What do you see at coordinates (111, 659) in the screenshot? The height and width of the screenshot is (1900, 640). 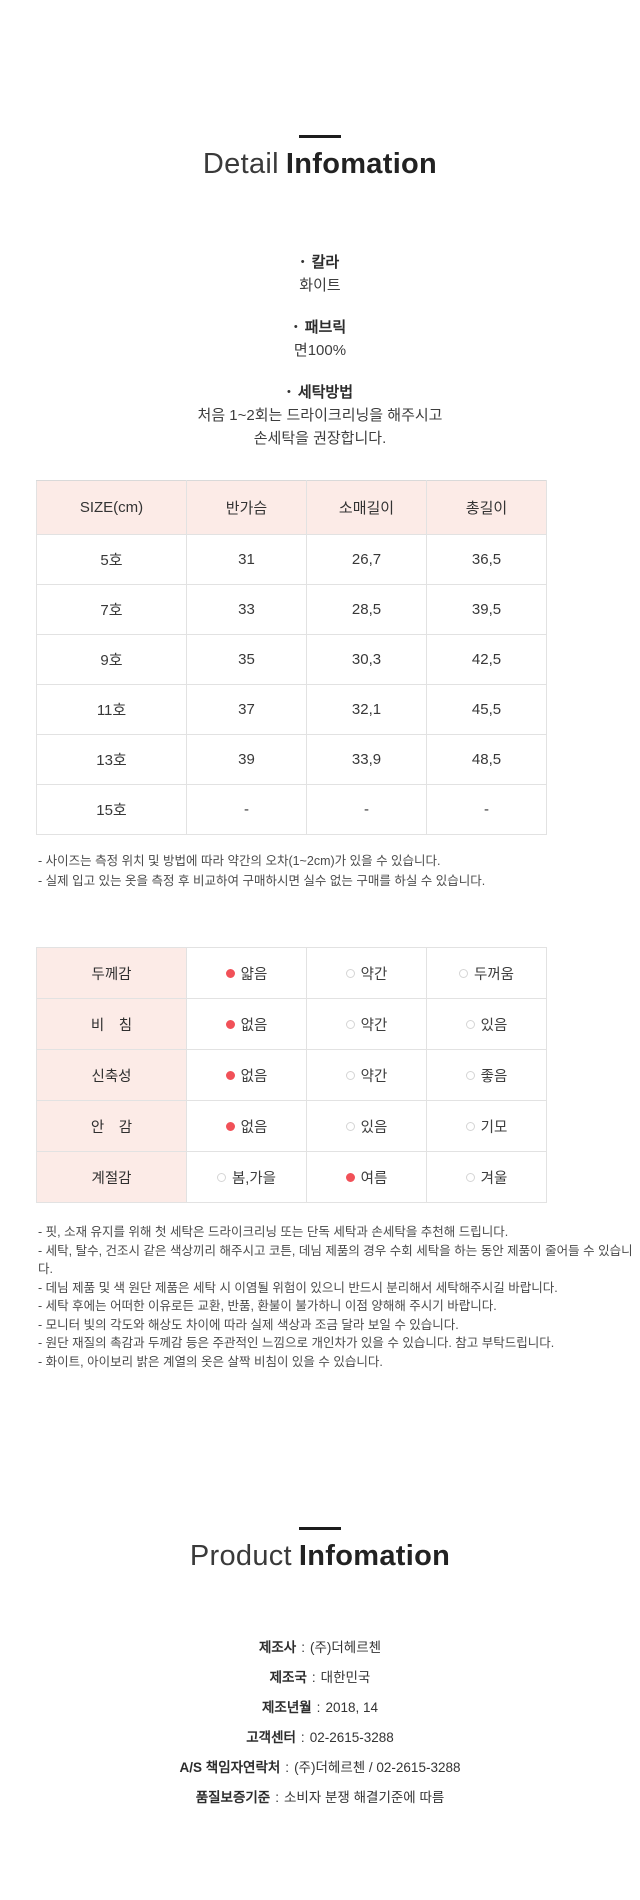 I see `size-cell: 9호` at bounding box center [111, 659].